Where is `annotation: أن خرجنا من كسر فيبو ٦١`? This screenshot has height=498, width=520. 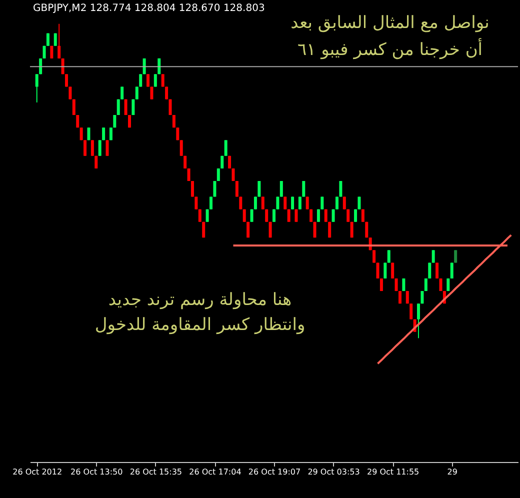 annotation: أن خرجنا من كسر فيبو ٦١ is located at coordinates (390, 49).